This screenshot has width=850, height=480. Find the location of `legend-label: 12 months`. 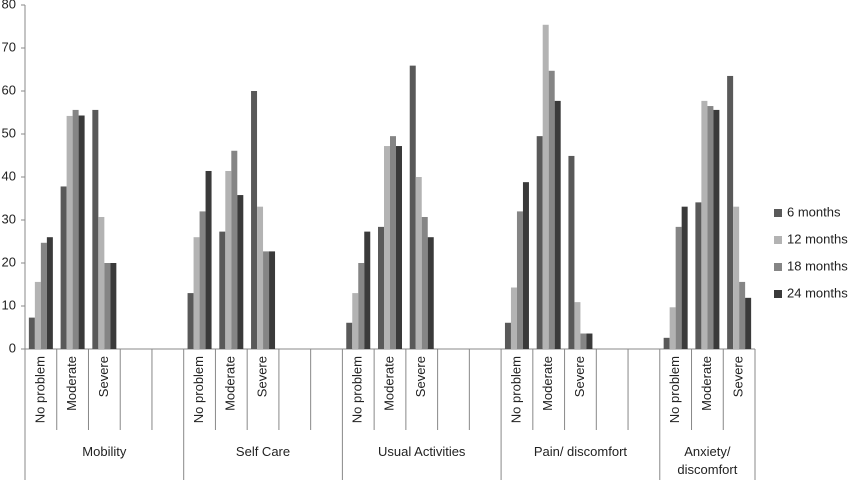

legend-label: 12 months is located at coordinates (817, 238).